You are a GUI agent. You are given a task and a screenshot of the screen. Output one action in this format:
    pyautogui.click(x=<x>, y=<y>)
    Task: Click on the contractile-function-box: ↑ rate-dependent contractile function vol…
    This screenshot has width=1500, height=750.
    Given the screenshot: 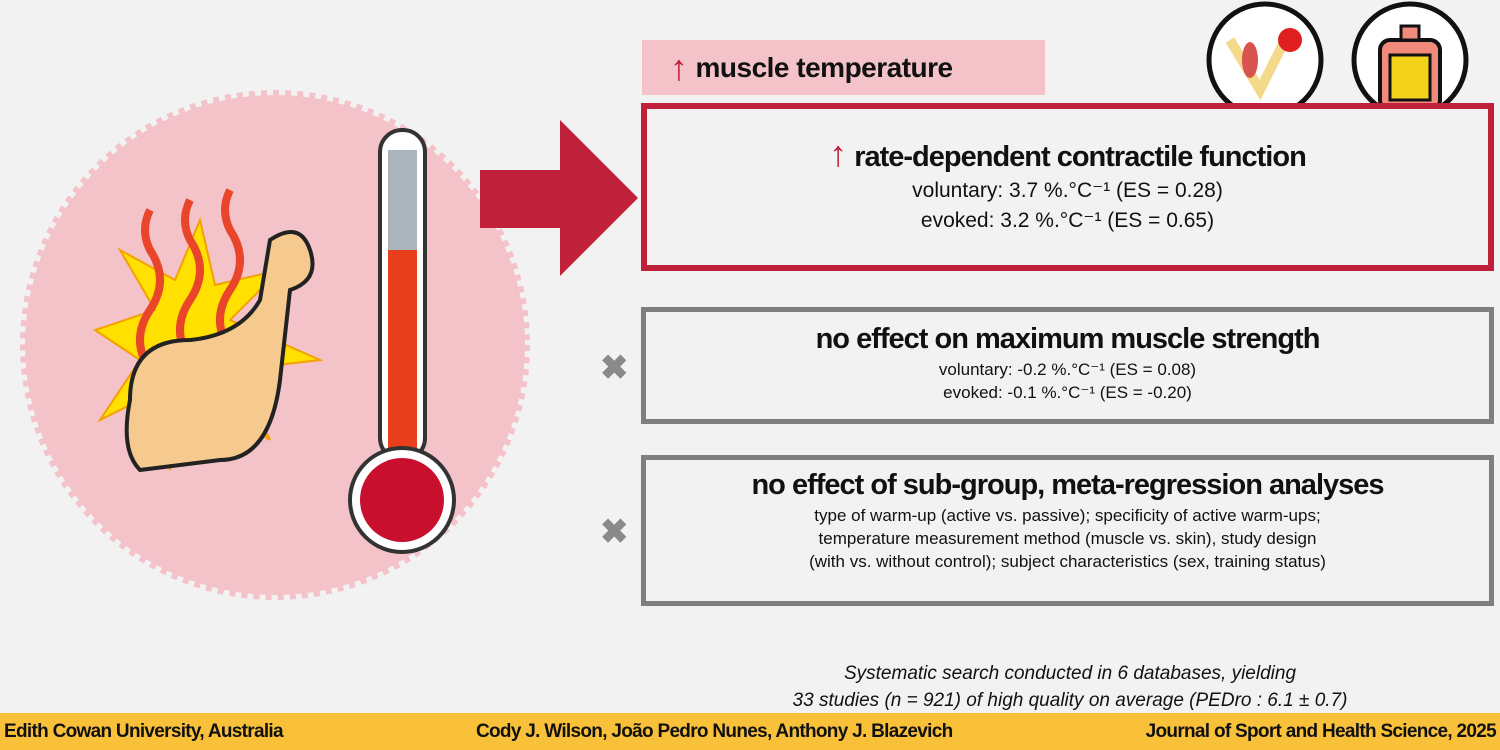 What is the action you would take?
    pyautogui.click(x=1067, y=187)
    